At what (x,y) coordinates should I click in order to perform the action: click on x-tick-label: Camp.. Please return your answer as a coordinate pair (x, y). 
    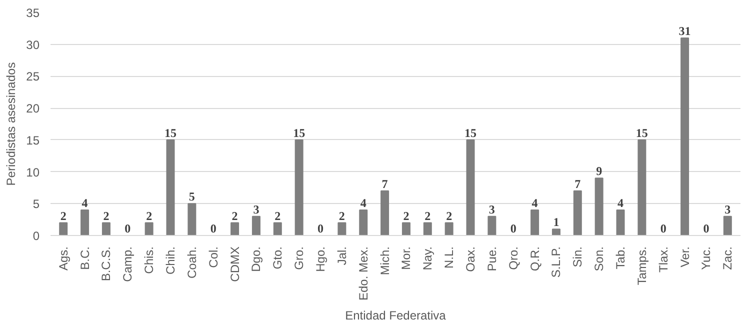
    Looking at the image, I should click on (127, 264).